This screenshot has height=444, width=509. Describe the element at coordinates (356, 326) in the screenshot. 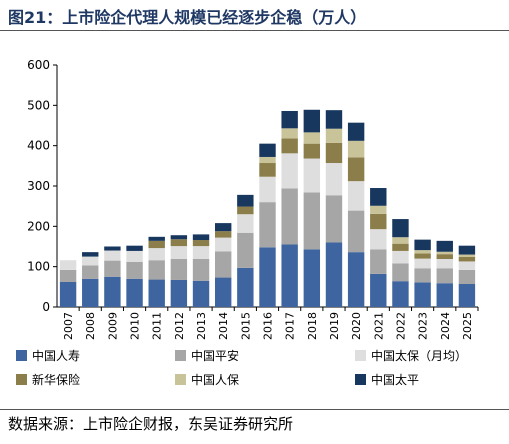

I see `x-tick-label: 2020` at that location.